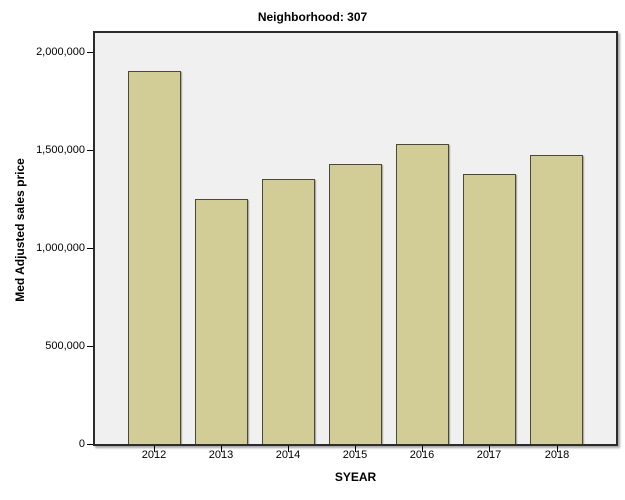 Image resolution: width=625 pixels, height=500 pixels. Describe the element at coordinates (154, 257) in the screenshot. I see `bar-2012` at that location.